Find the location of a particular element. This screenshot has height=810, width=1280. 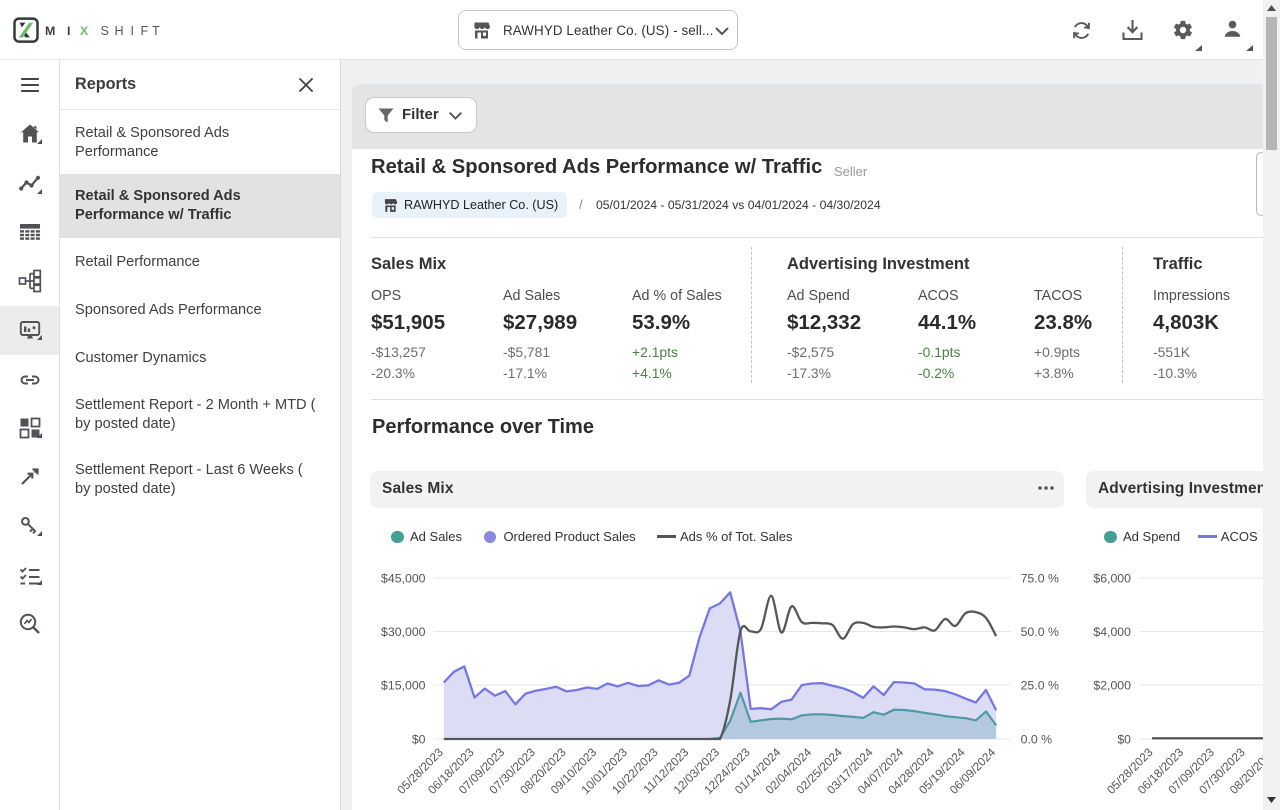

svg-text: $4,000 is located at coordinates (1112, 632).